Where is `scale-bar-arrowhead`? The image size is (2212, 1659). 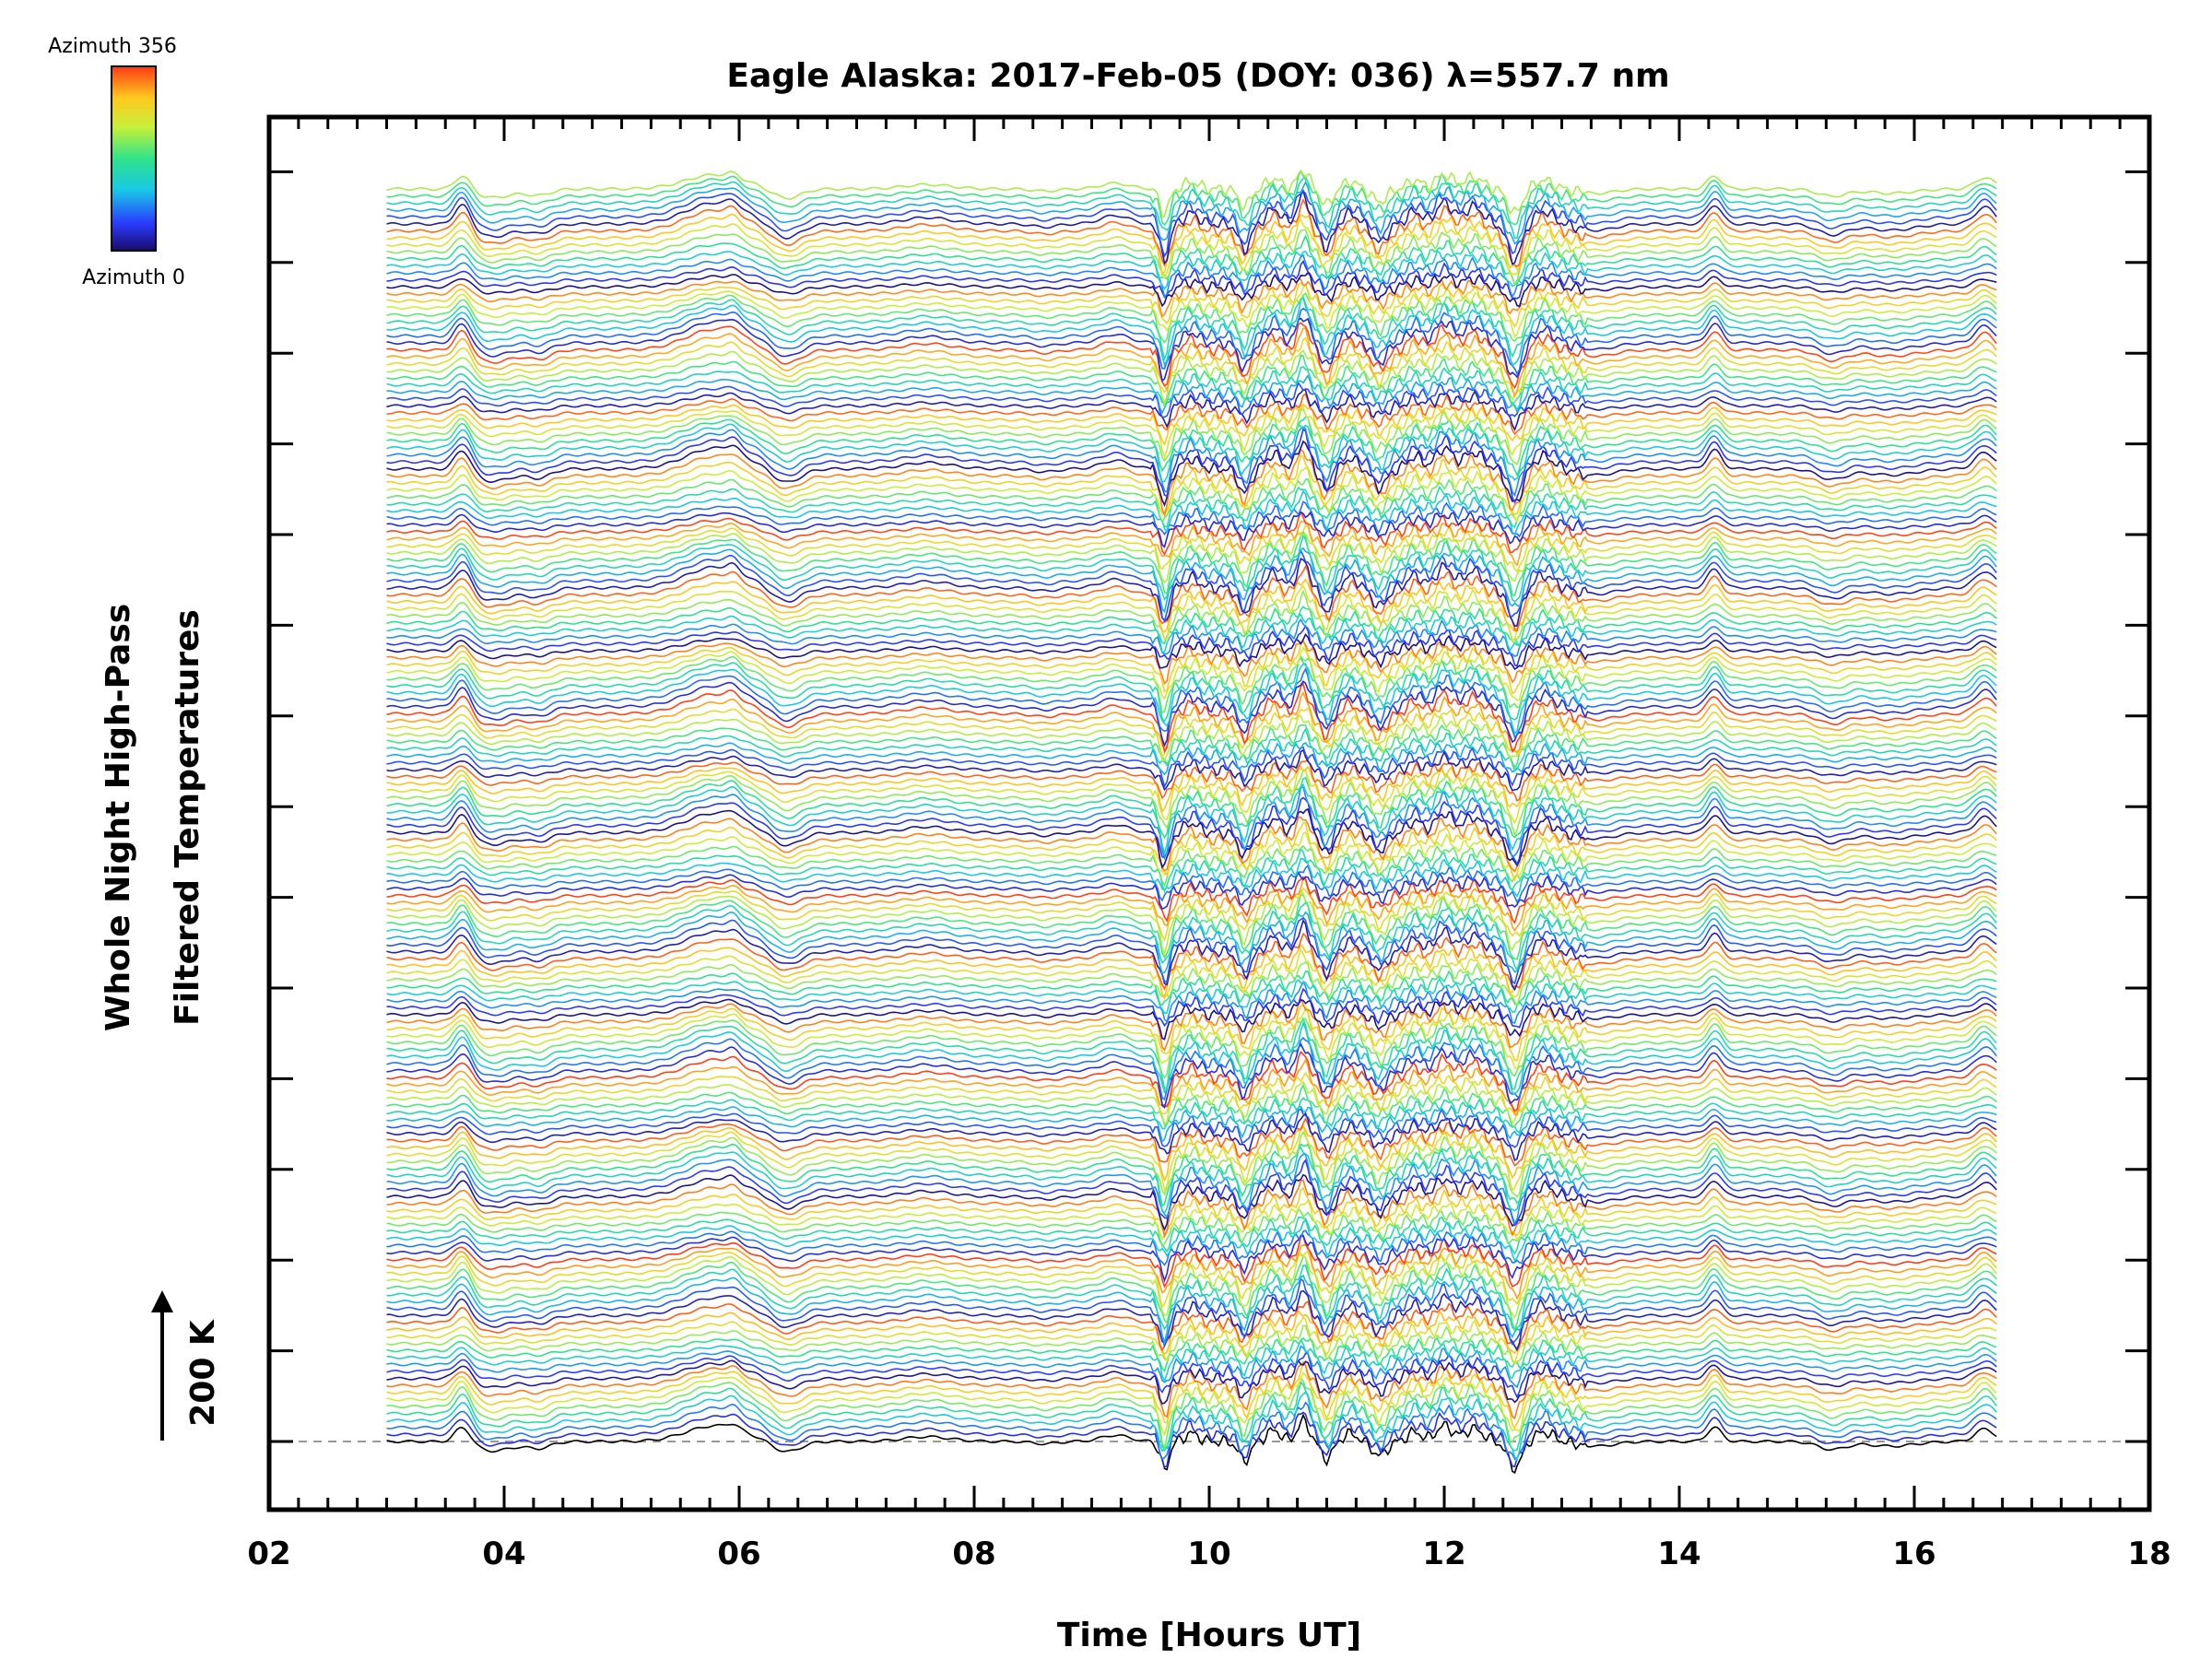 scale-bar-arrowhead is located at coordinates (162, 1301).